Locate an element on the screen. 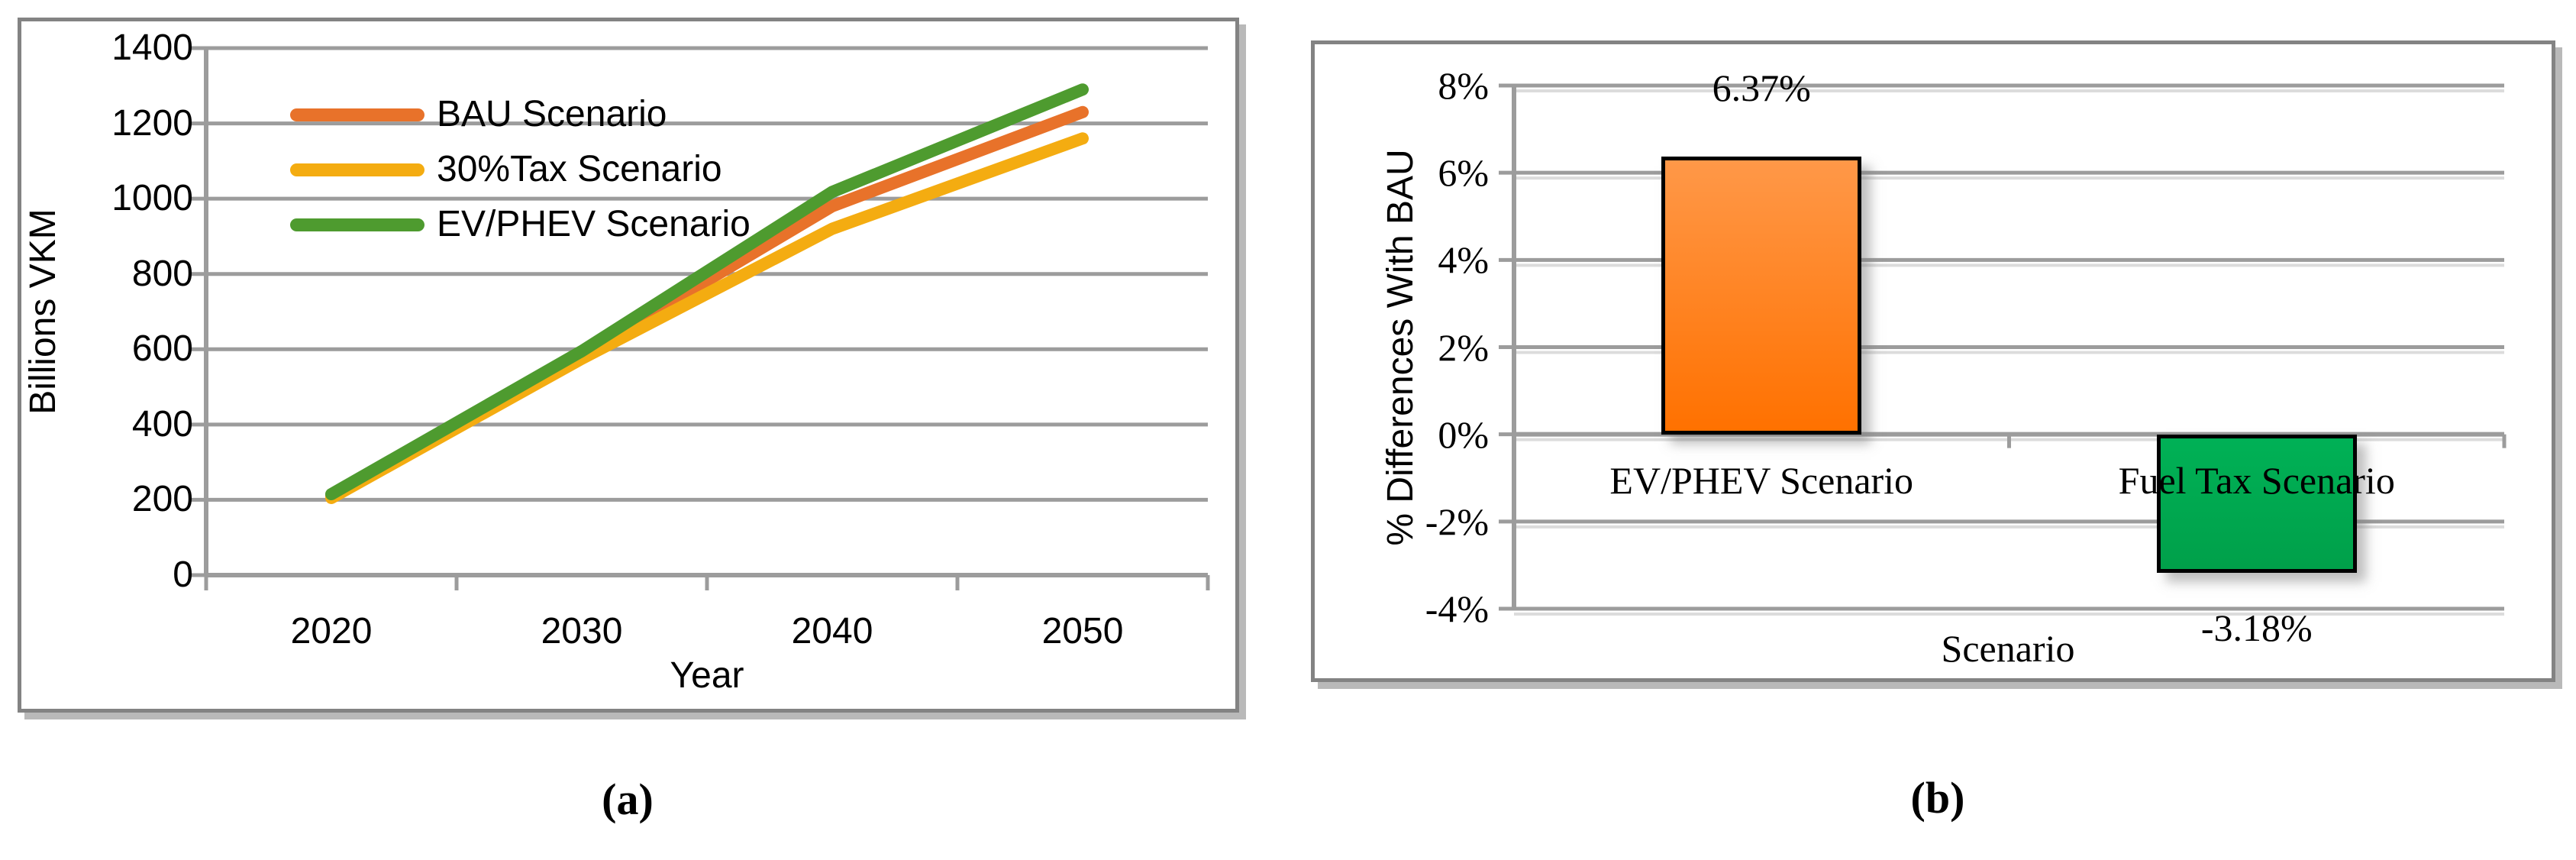 The width and height of the screenshot is (2576, 860). y-tick-label: 4% is located at coordinates (1463, 260).